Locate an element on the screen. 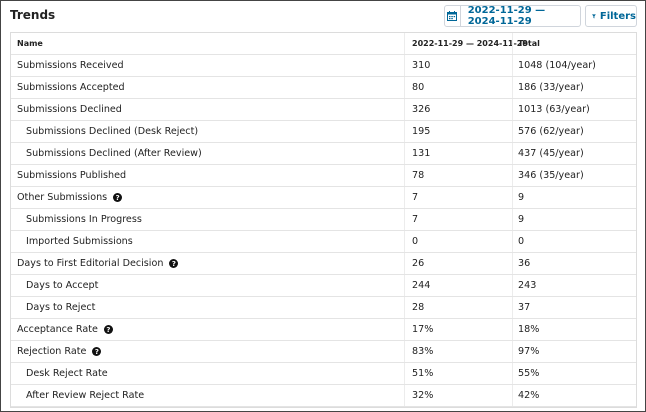 The image size is (646, 412). page-title: Trends is located at coordinates (33, 15).